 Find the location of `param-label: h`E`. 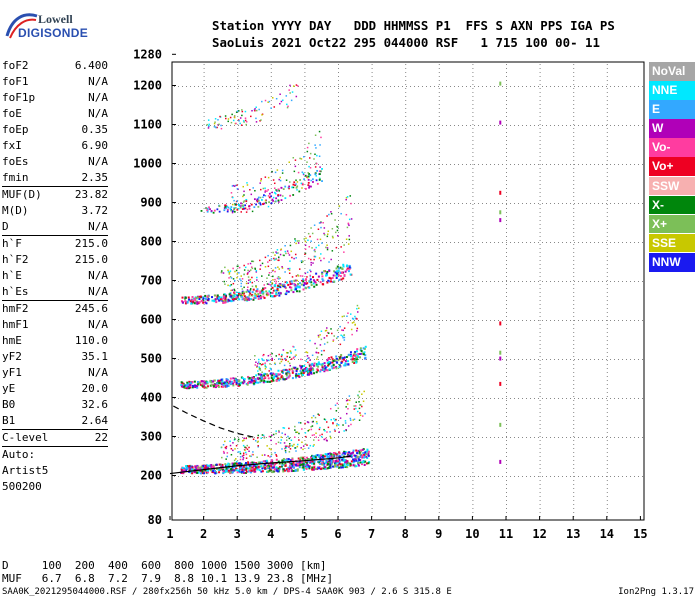

param-label: h`E is located at coordinates (12, 275).